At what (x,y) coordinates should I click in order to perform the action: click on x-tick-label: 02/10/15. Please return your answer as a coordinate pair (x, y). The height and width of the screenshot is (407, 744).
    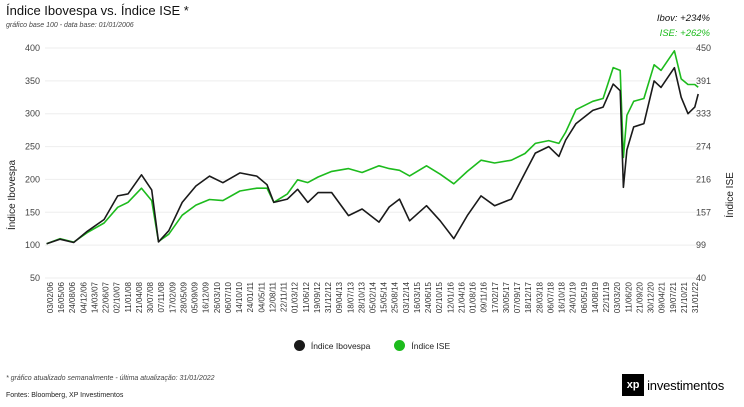
    Looking at the image, I should click on (439, 297).